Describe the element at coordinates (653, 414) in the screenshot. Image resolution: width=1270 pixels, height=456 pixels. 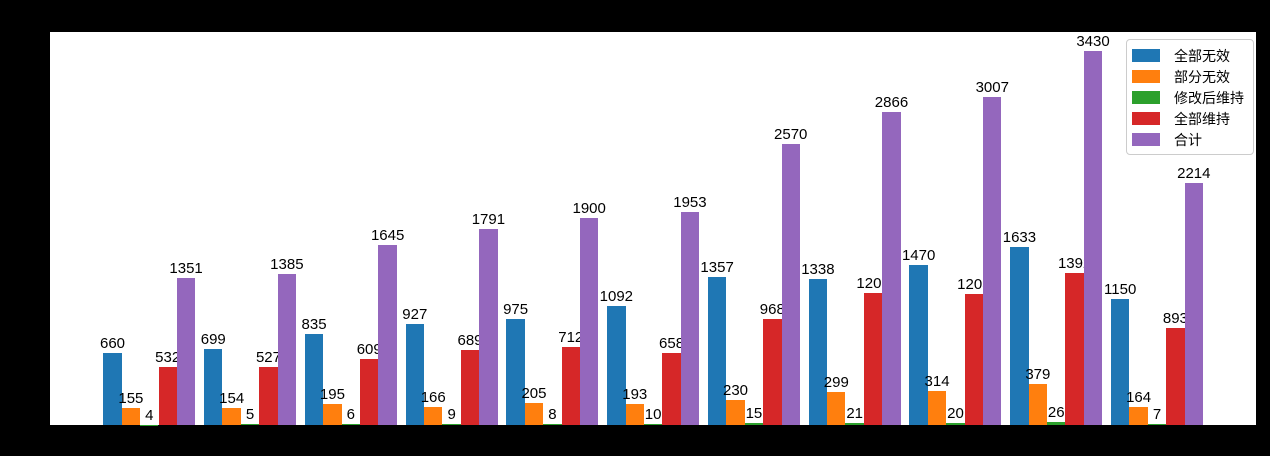
I see `bar-value-label-series2-group5: 10` at that location.